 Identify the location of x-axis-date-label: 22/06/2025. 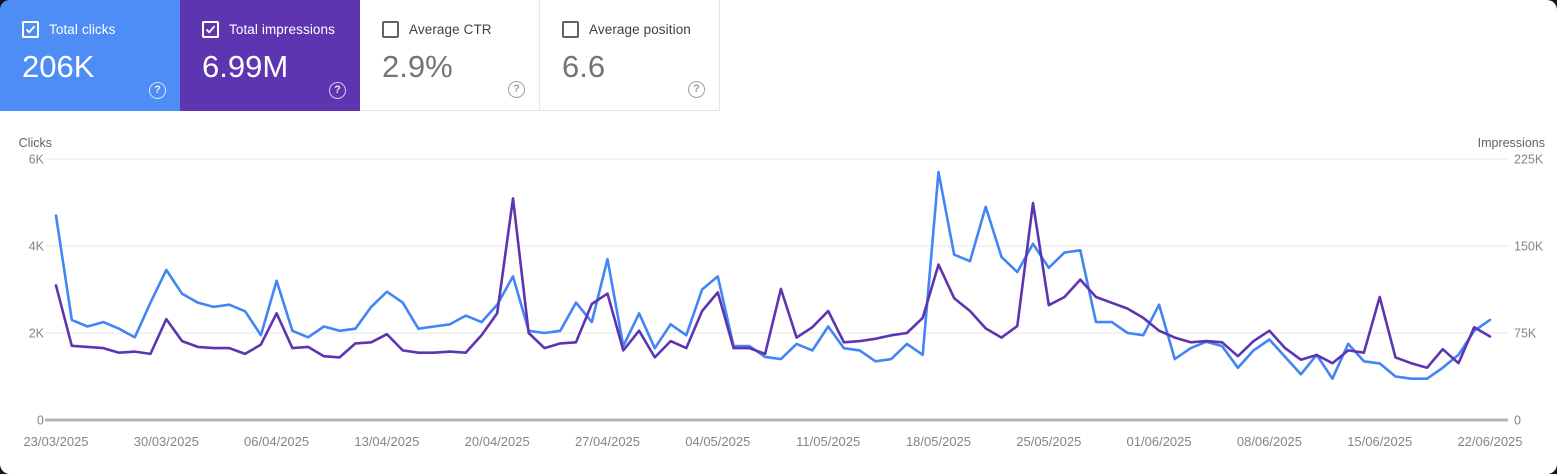
(1489, 441).